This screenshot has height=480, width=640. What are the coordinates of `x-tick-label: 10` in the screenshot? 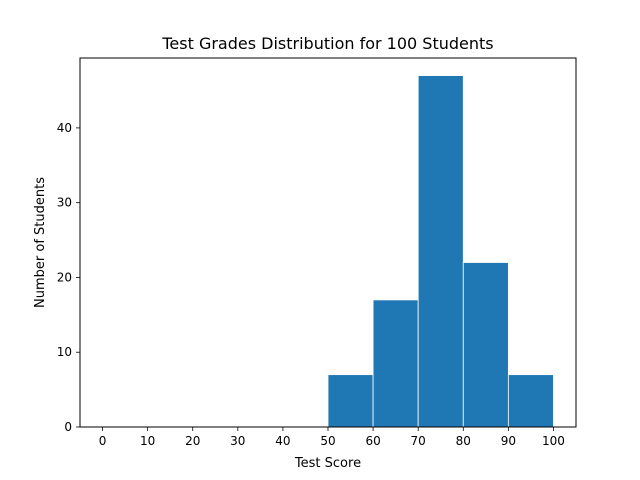 It's located at (147, 441).